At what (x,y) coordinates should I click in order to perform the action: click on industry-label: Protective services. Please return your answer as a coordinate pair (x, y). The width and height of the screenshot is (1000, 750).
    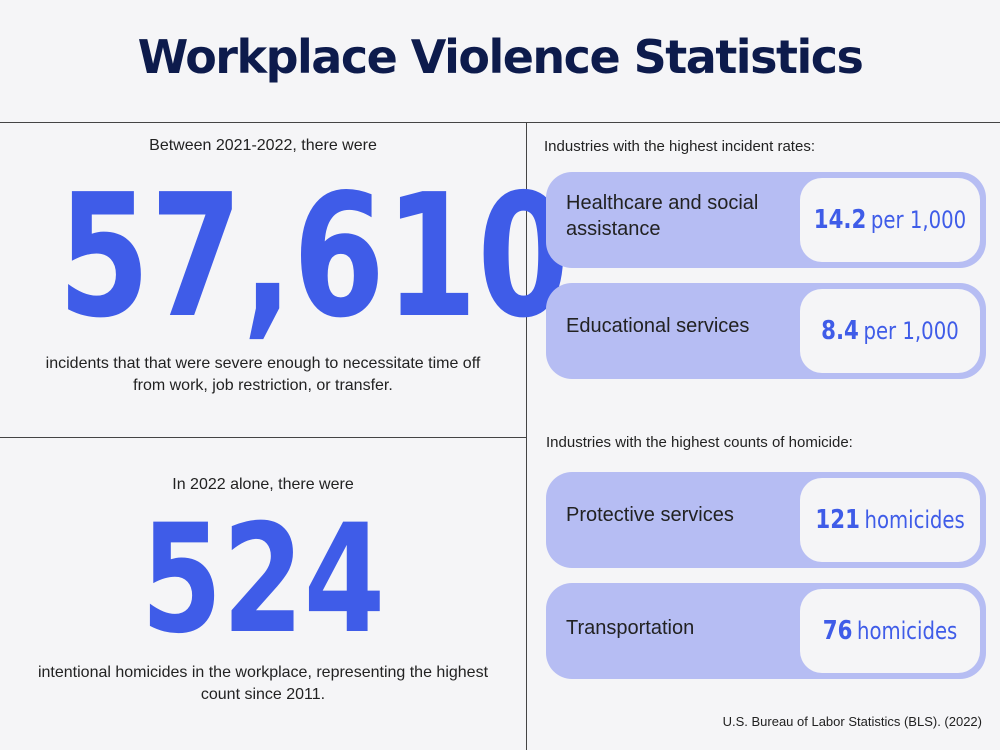
    Looking at the image, I should click on (650, 515).